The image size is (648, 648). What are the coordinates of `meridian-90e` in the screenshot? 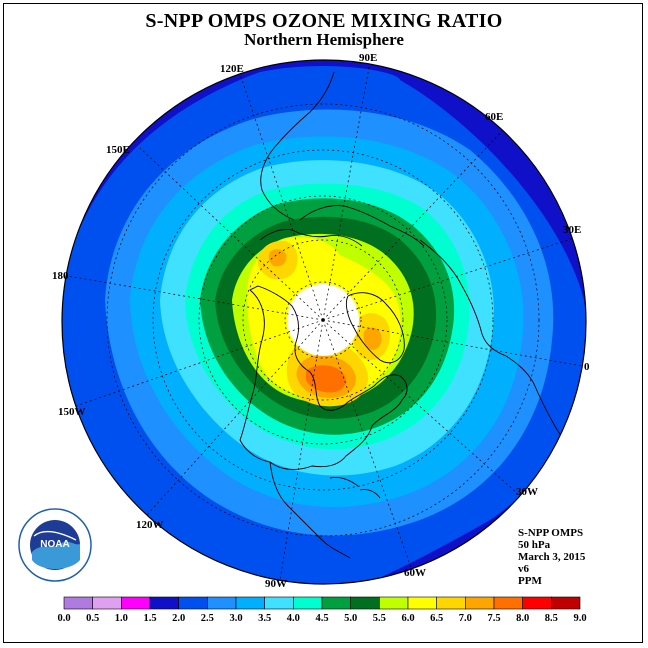 It's located at (346, 191).